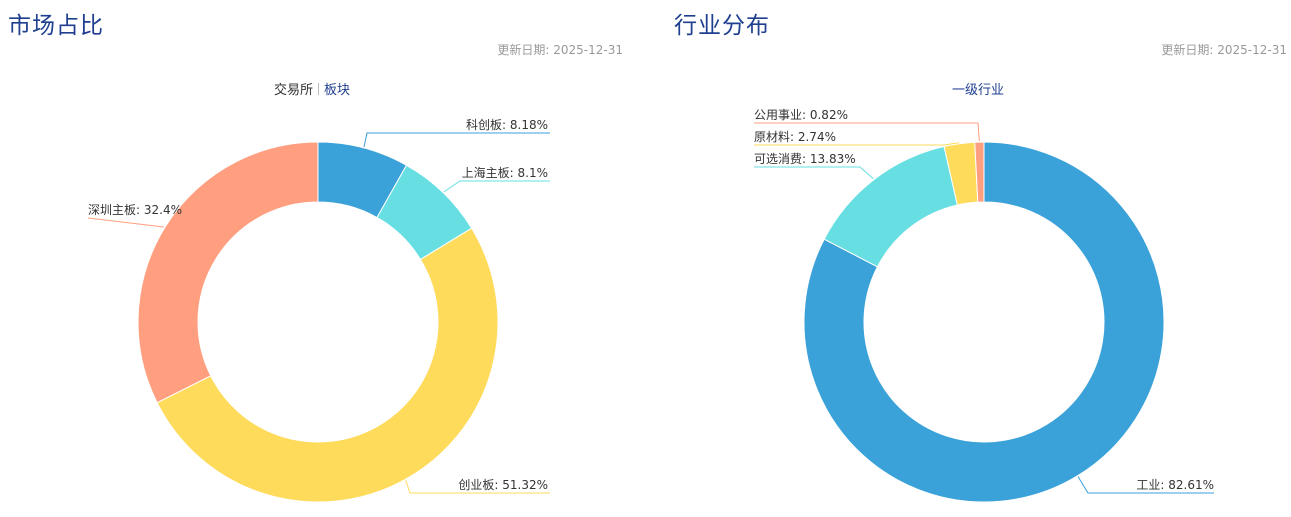 This screenshot has width=1291, height=517. What do you see at coordinates (795, 137) in the screenshot?
I see `slice-label-原材料: 原材料: 2.74%` at bounding box center [795, 137].